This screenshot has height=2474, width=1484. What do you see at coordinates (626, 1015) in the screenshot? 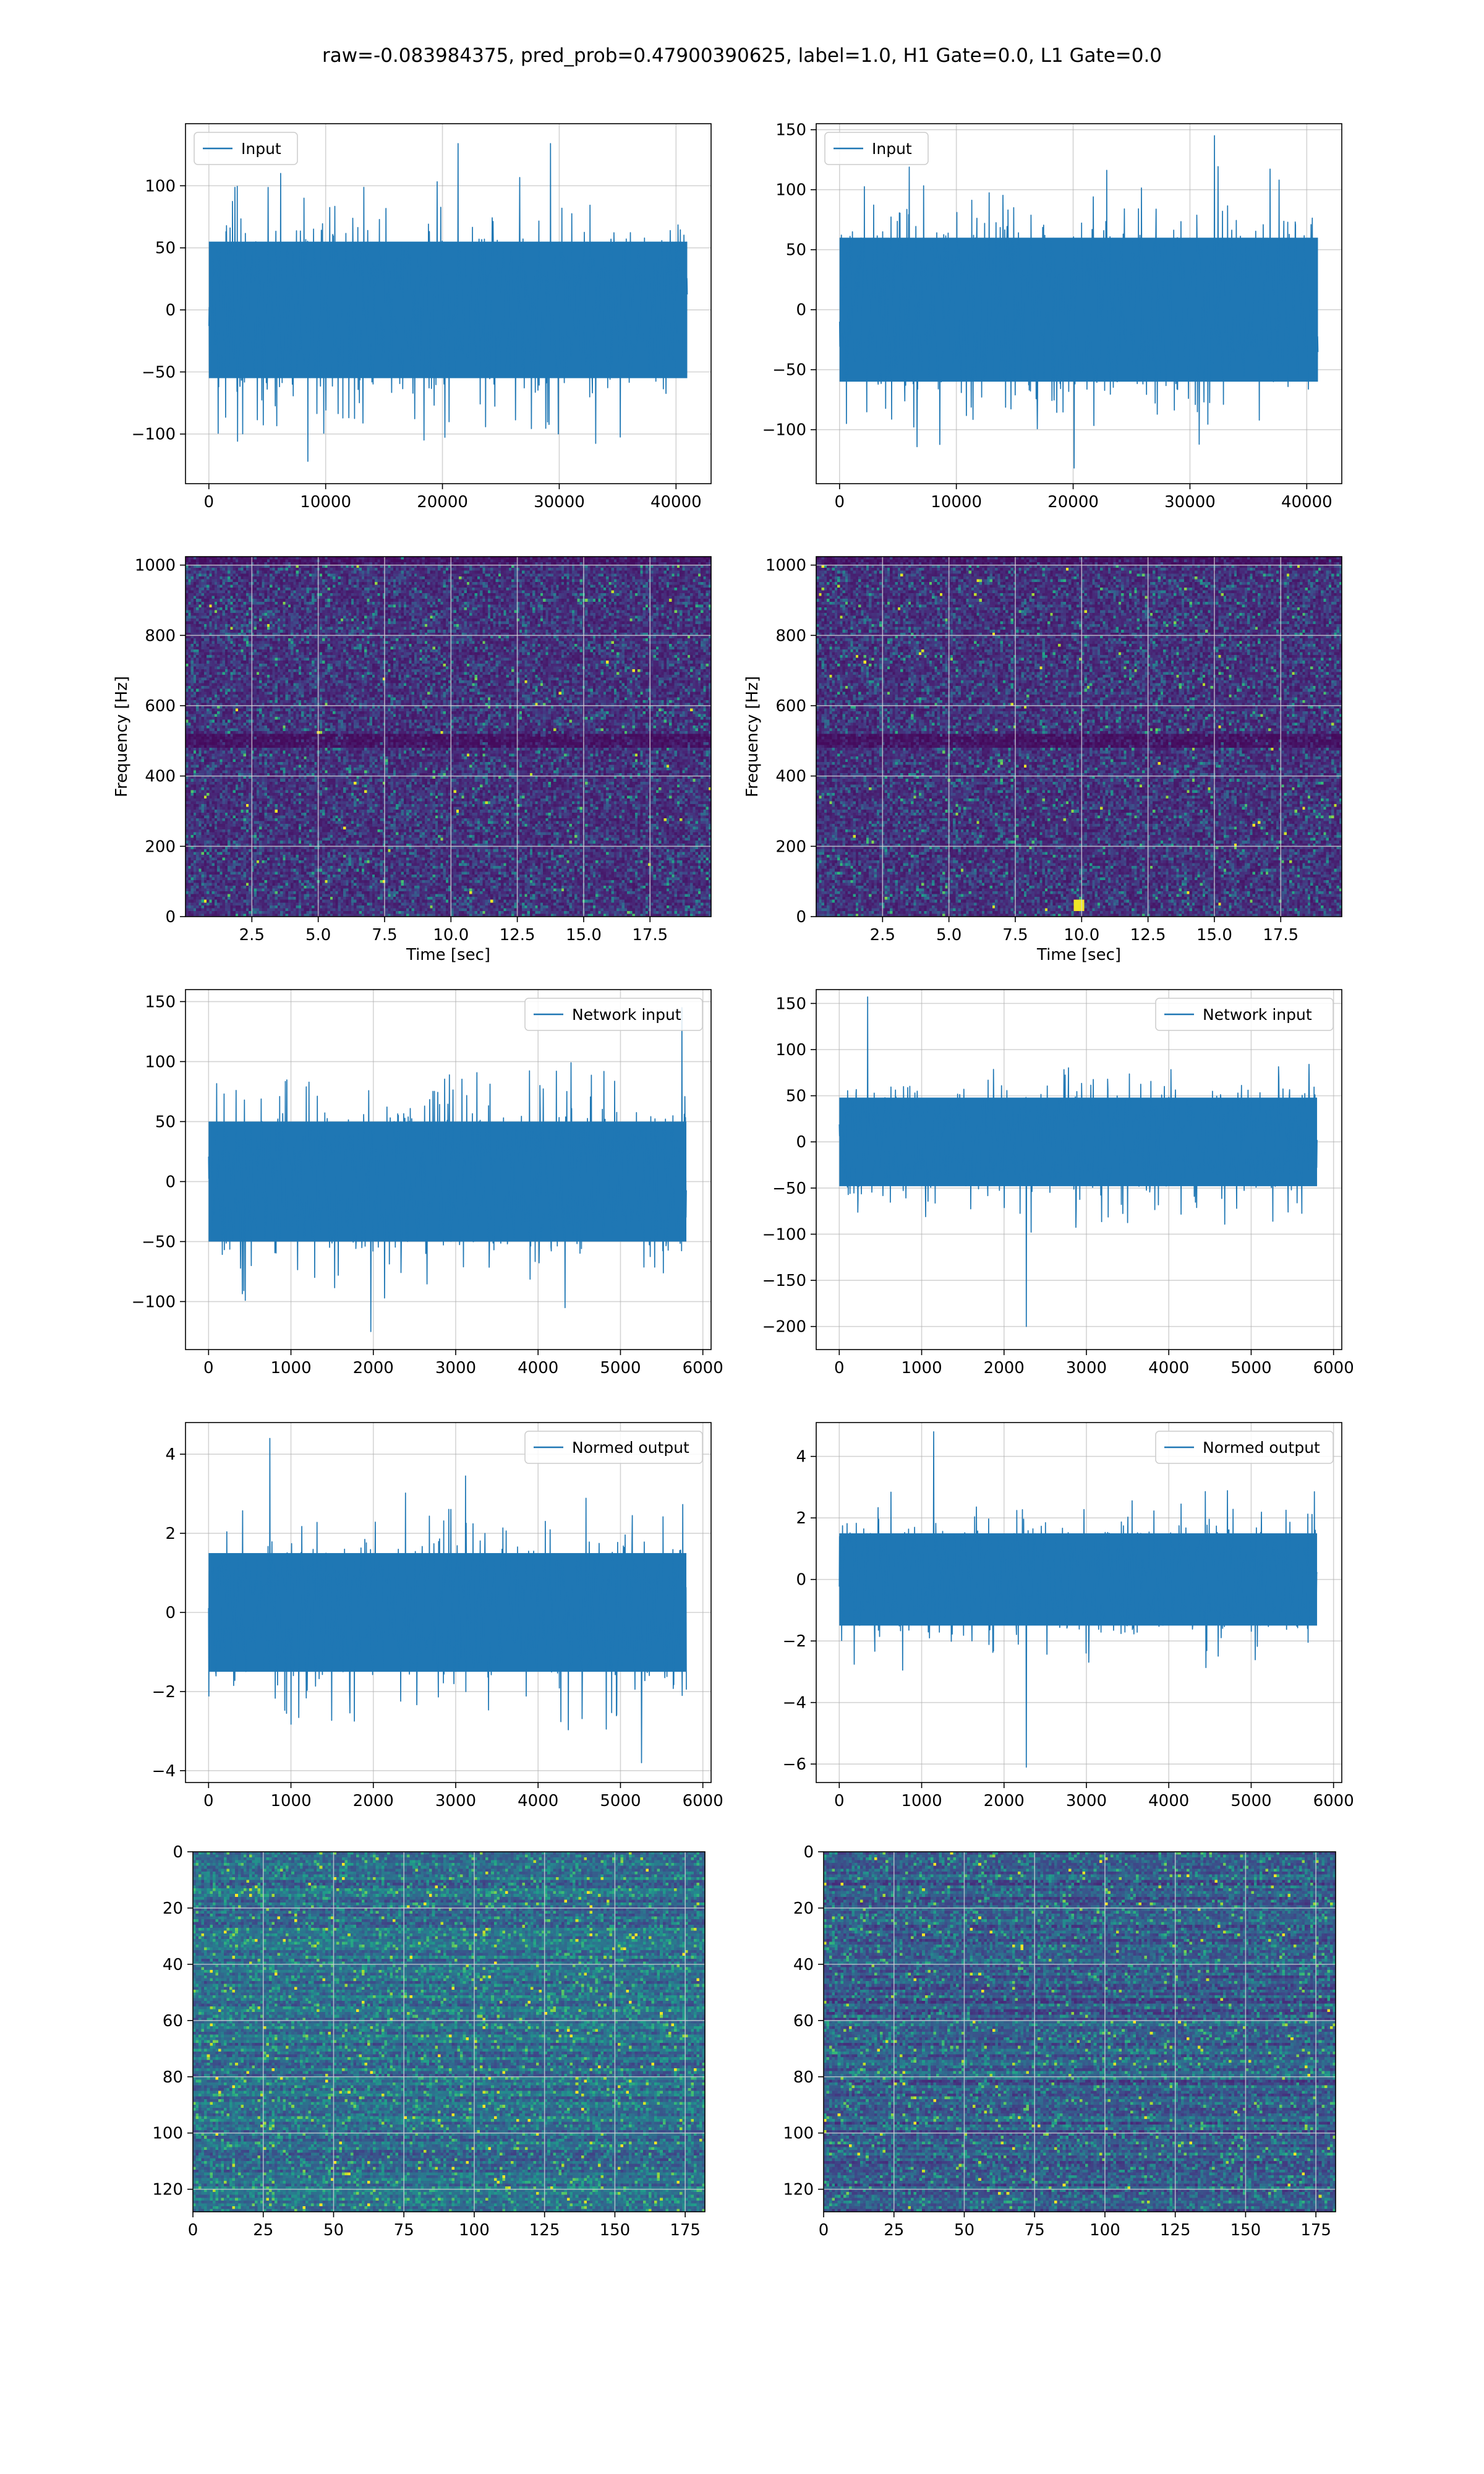
I see `legend-label: Network input` at bounding box center [626, 1015].